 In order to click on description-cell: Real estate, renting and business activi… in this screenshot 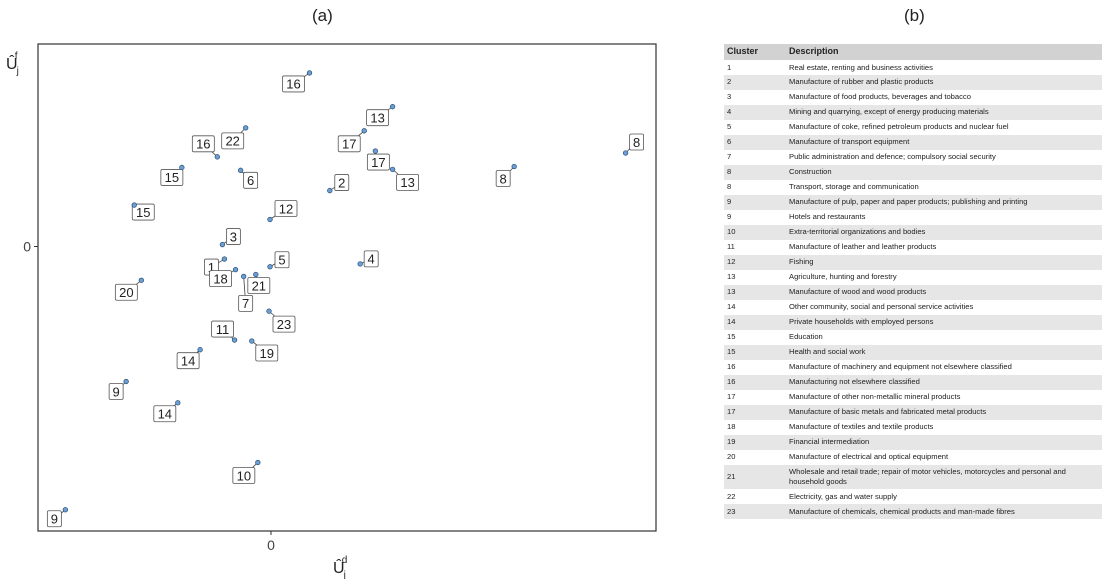, I will do `click(944, 67)`.